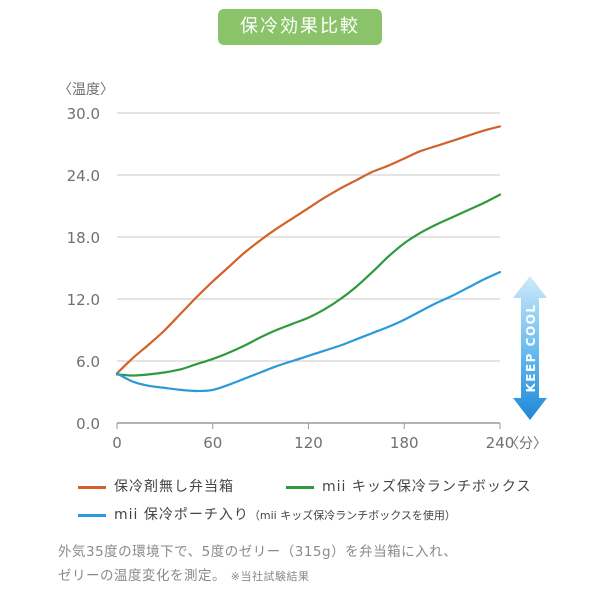  Describe the element at coordinates (88, 424) in the screenshot. I see `y-tick-label: 0.0` at that location.